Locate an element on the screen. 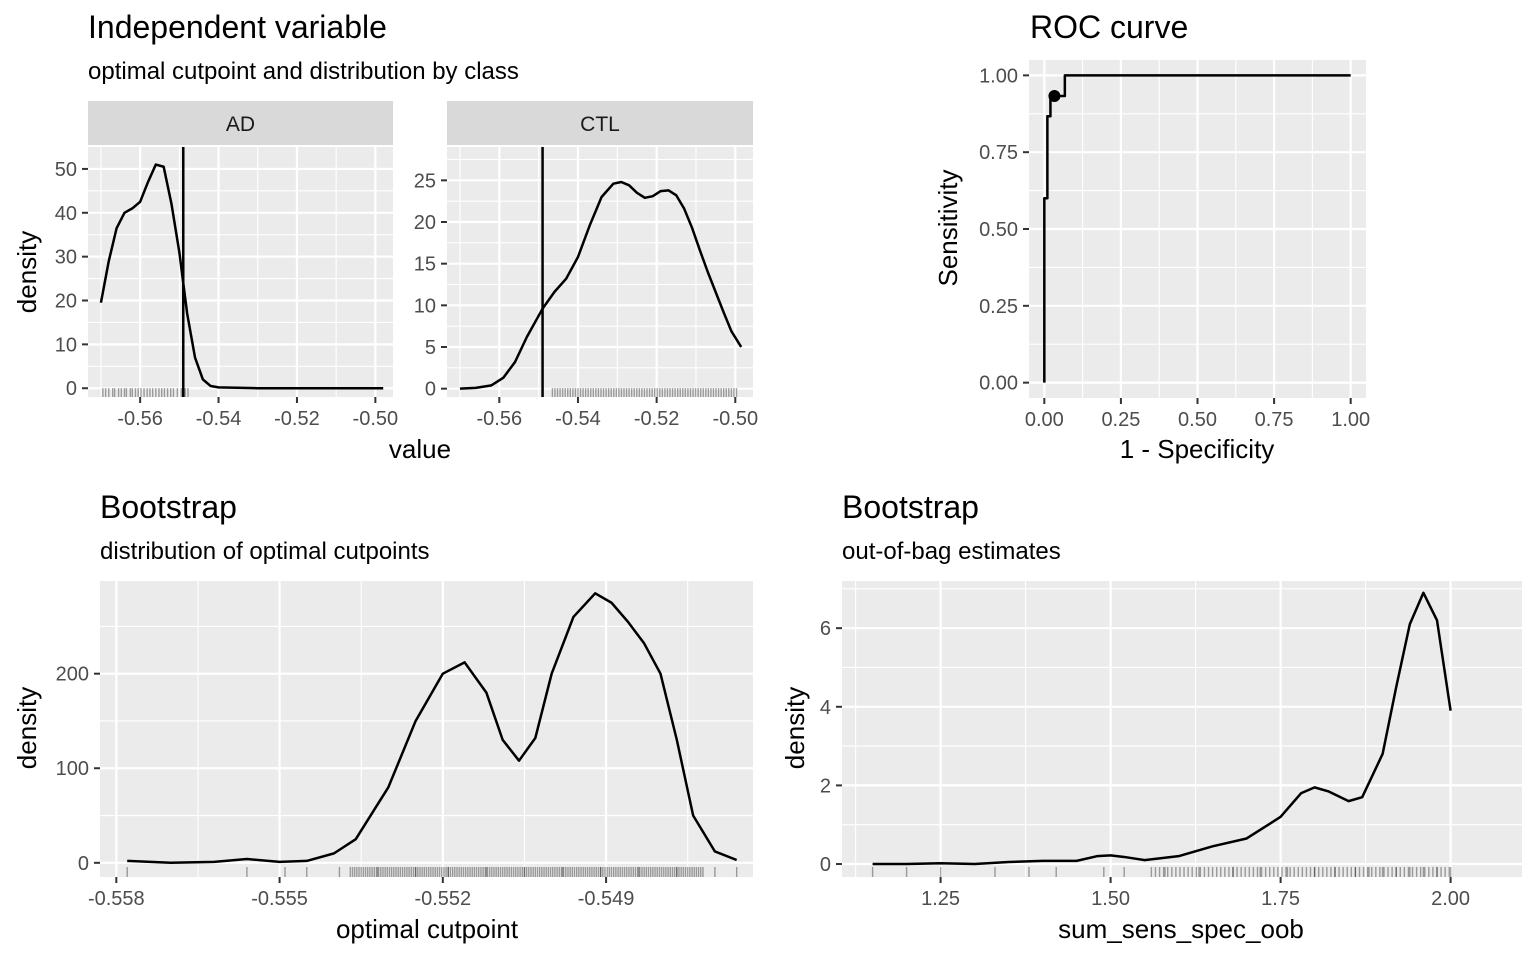 This screenshot has width=1536, height=960. x-axis-title-oob: sum_sens_spec_oob is located at coordinates (1181, 929).